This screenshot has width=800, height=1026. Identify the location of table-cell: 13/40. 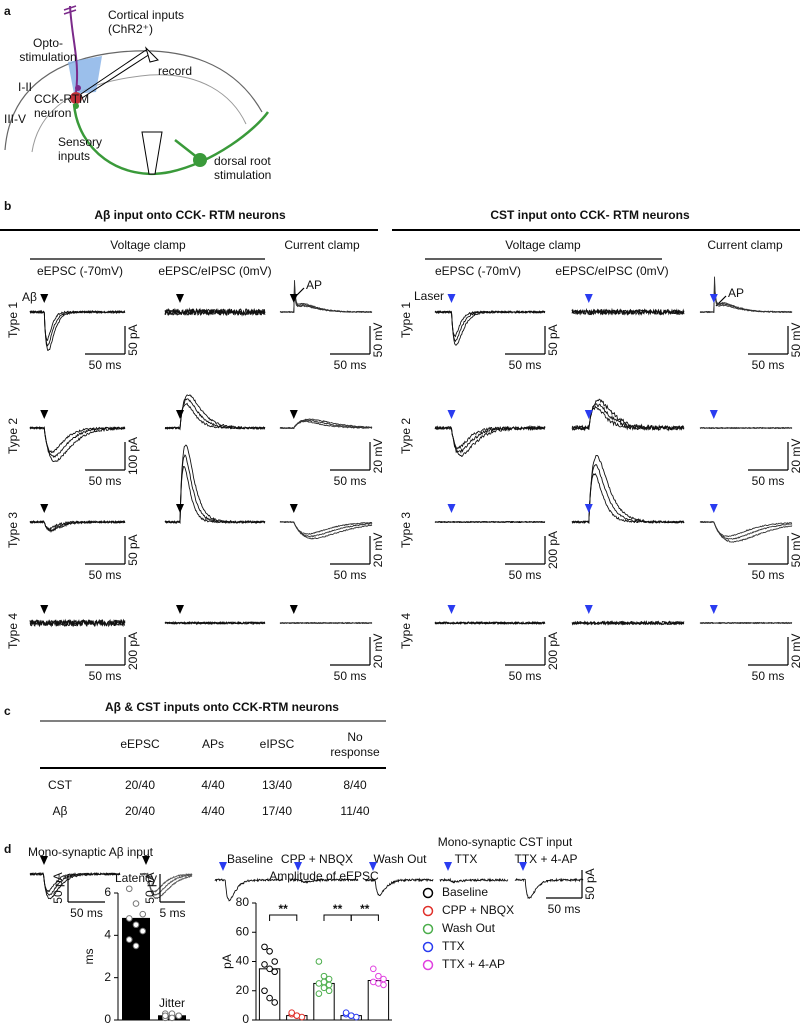
(277, 785).